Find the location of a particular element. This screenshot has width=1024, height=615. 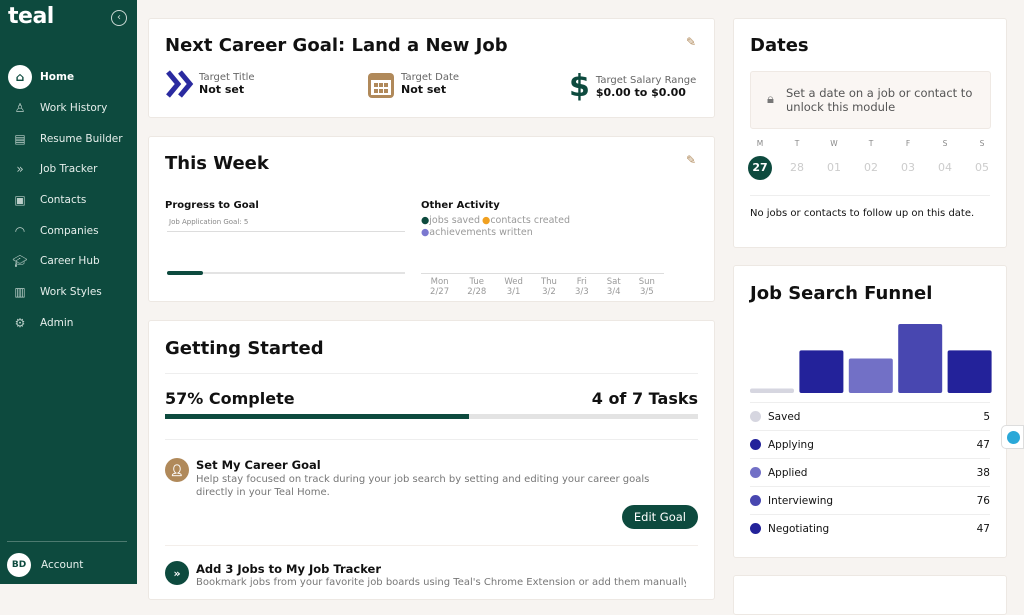

day-label: Wed 3/1 is located at coordinates (513, 287).